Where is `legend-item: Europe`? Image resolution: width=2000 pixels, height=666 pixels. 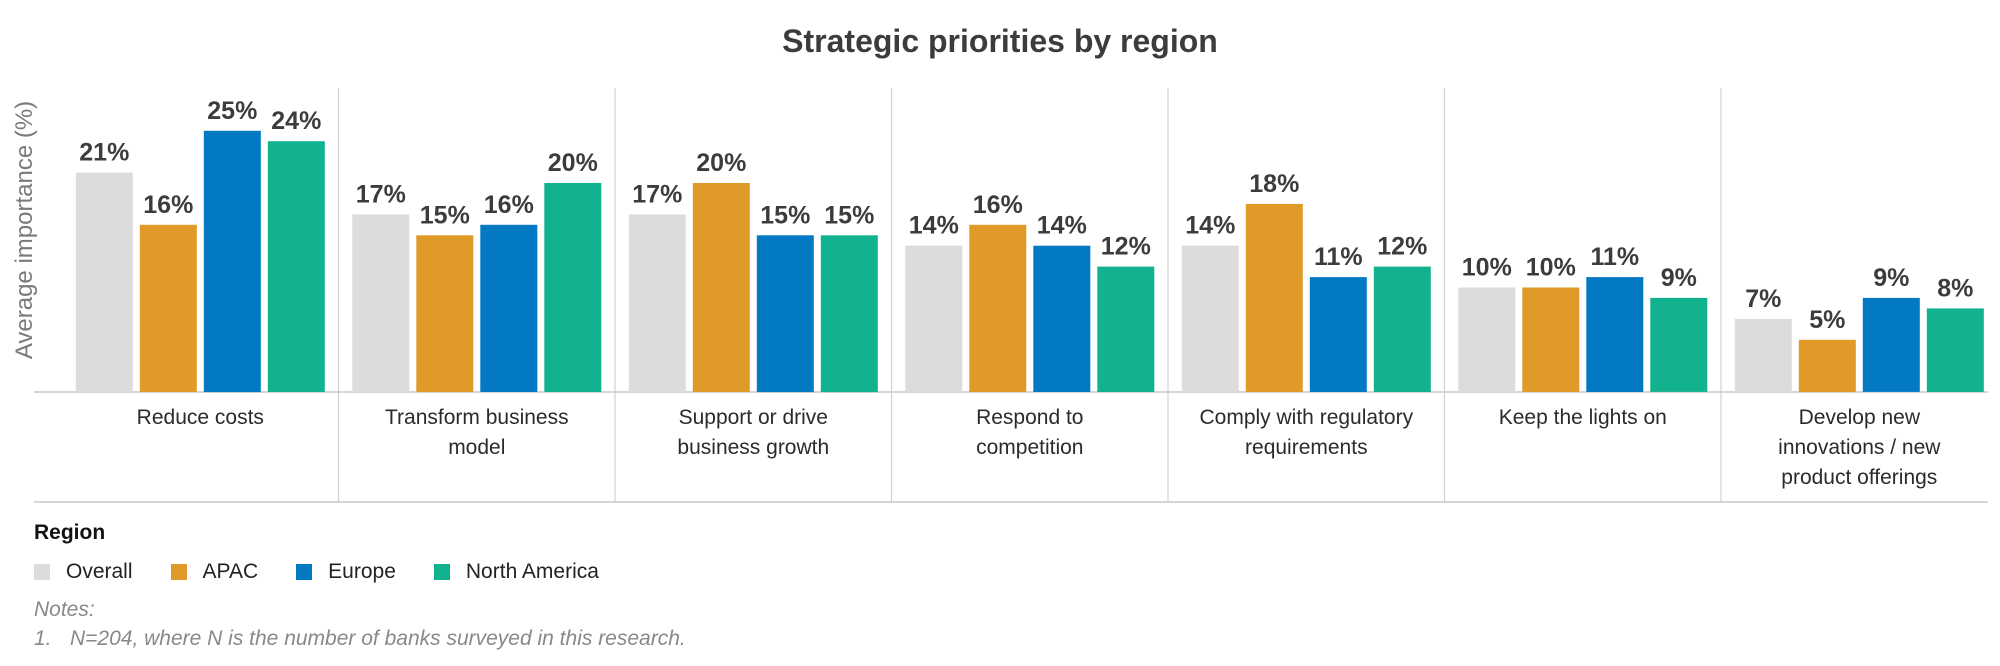 legend-item: Europe is located at coordinates (346, 572).